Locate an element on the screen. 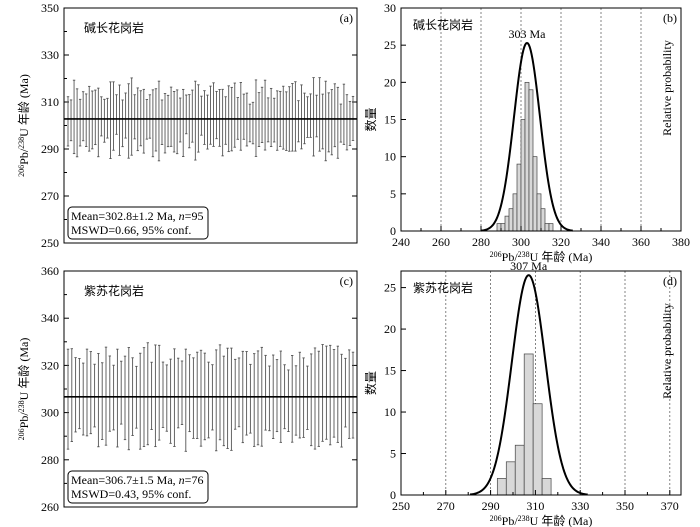 The height and width of the screenshot is (527, 700). stat-n-value: =95 is located at coordinates (194, 216).